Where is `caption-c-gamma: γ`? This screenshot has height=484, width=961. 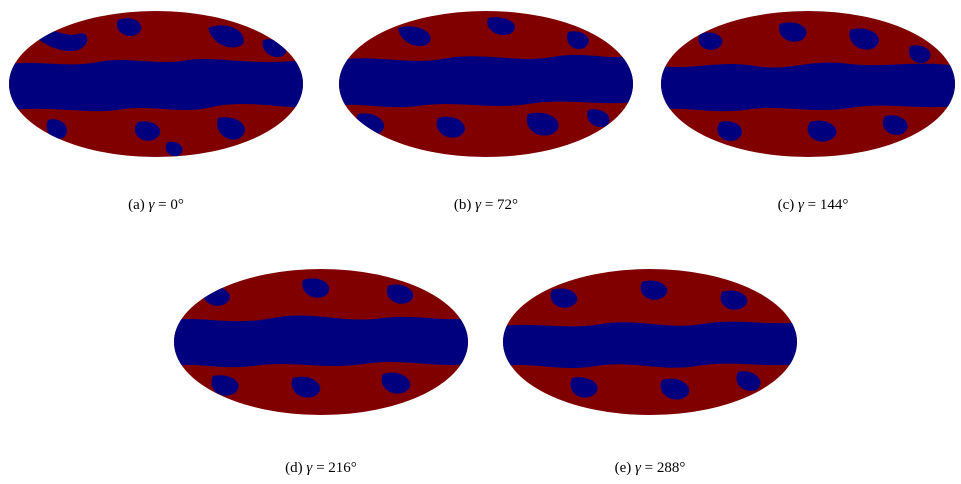
caption-c-gamma: γ is located at coordinates (801, 205).